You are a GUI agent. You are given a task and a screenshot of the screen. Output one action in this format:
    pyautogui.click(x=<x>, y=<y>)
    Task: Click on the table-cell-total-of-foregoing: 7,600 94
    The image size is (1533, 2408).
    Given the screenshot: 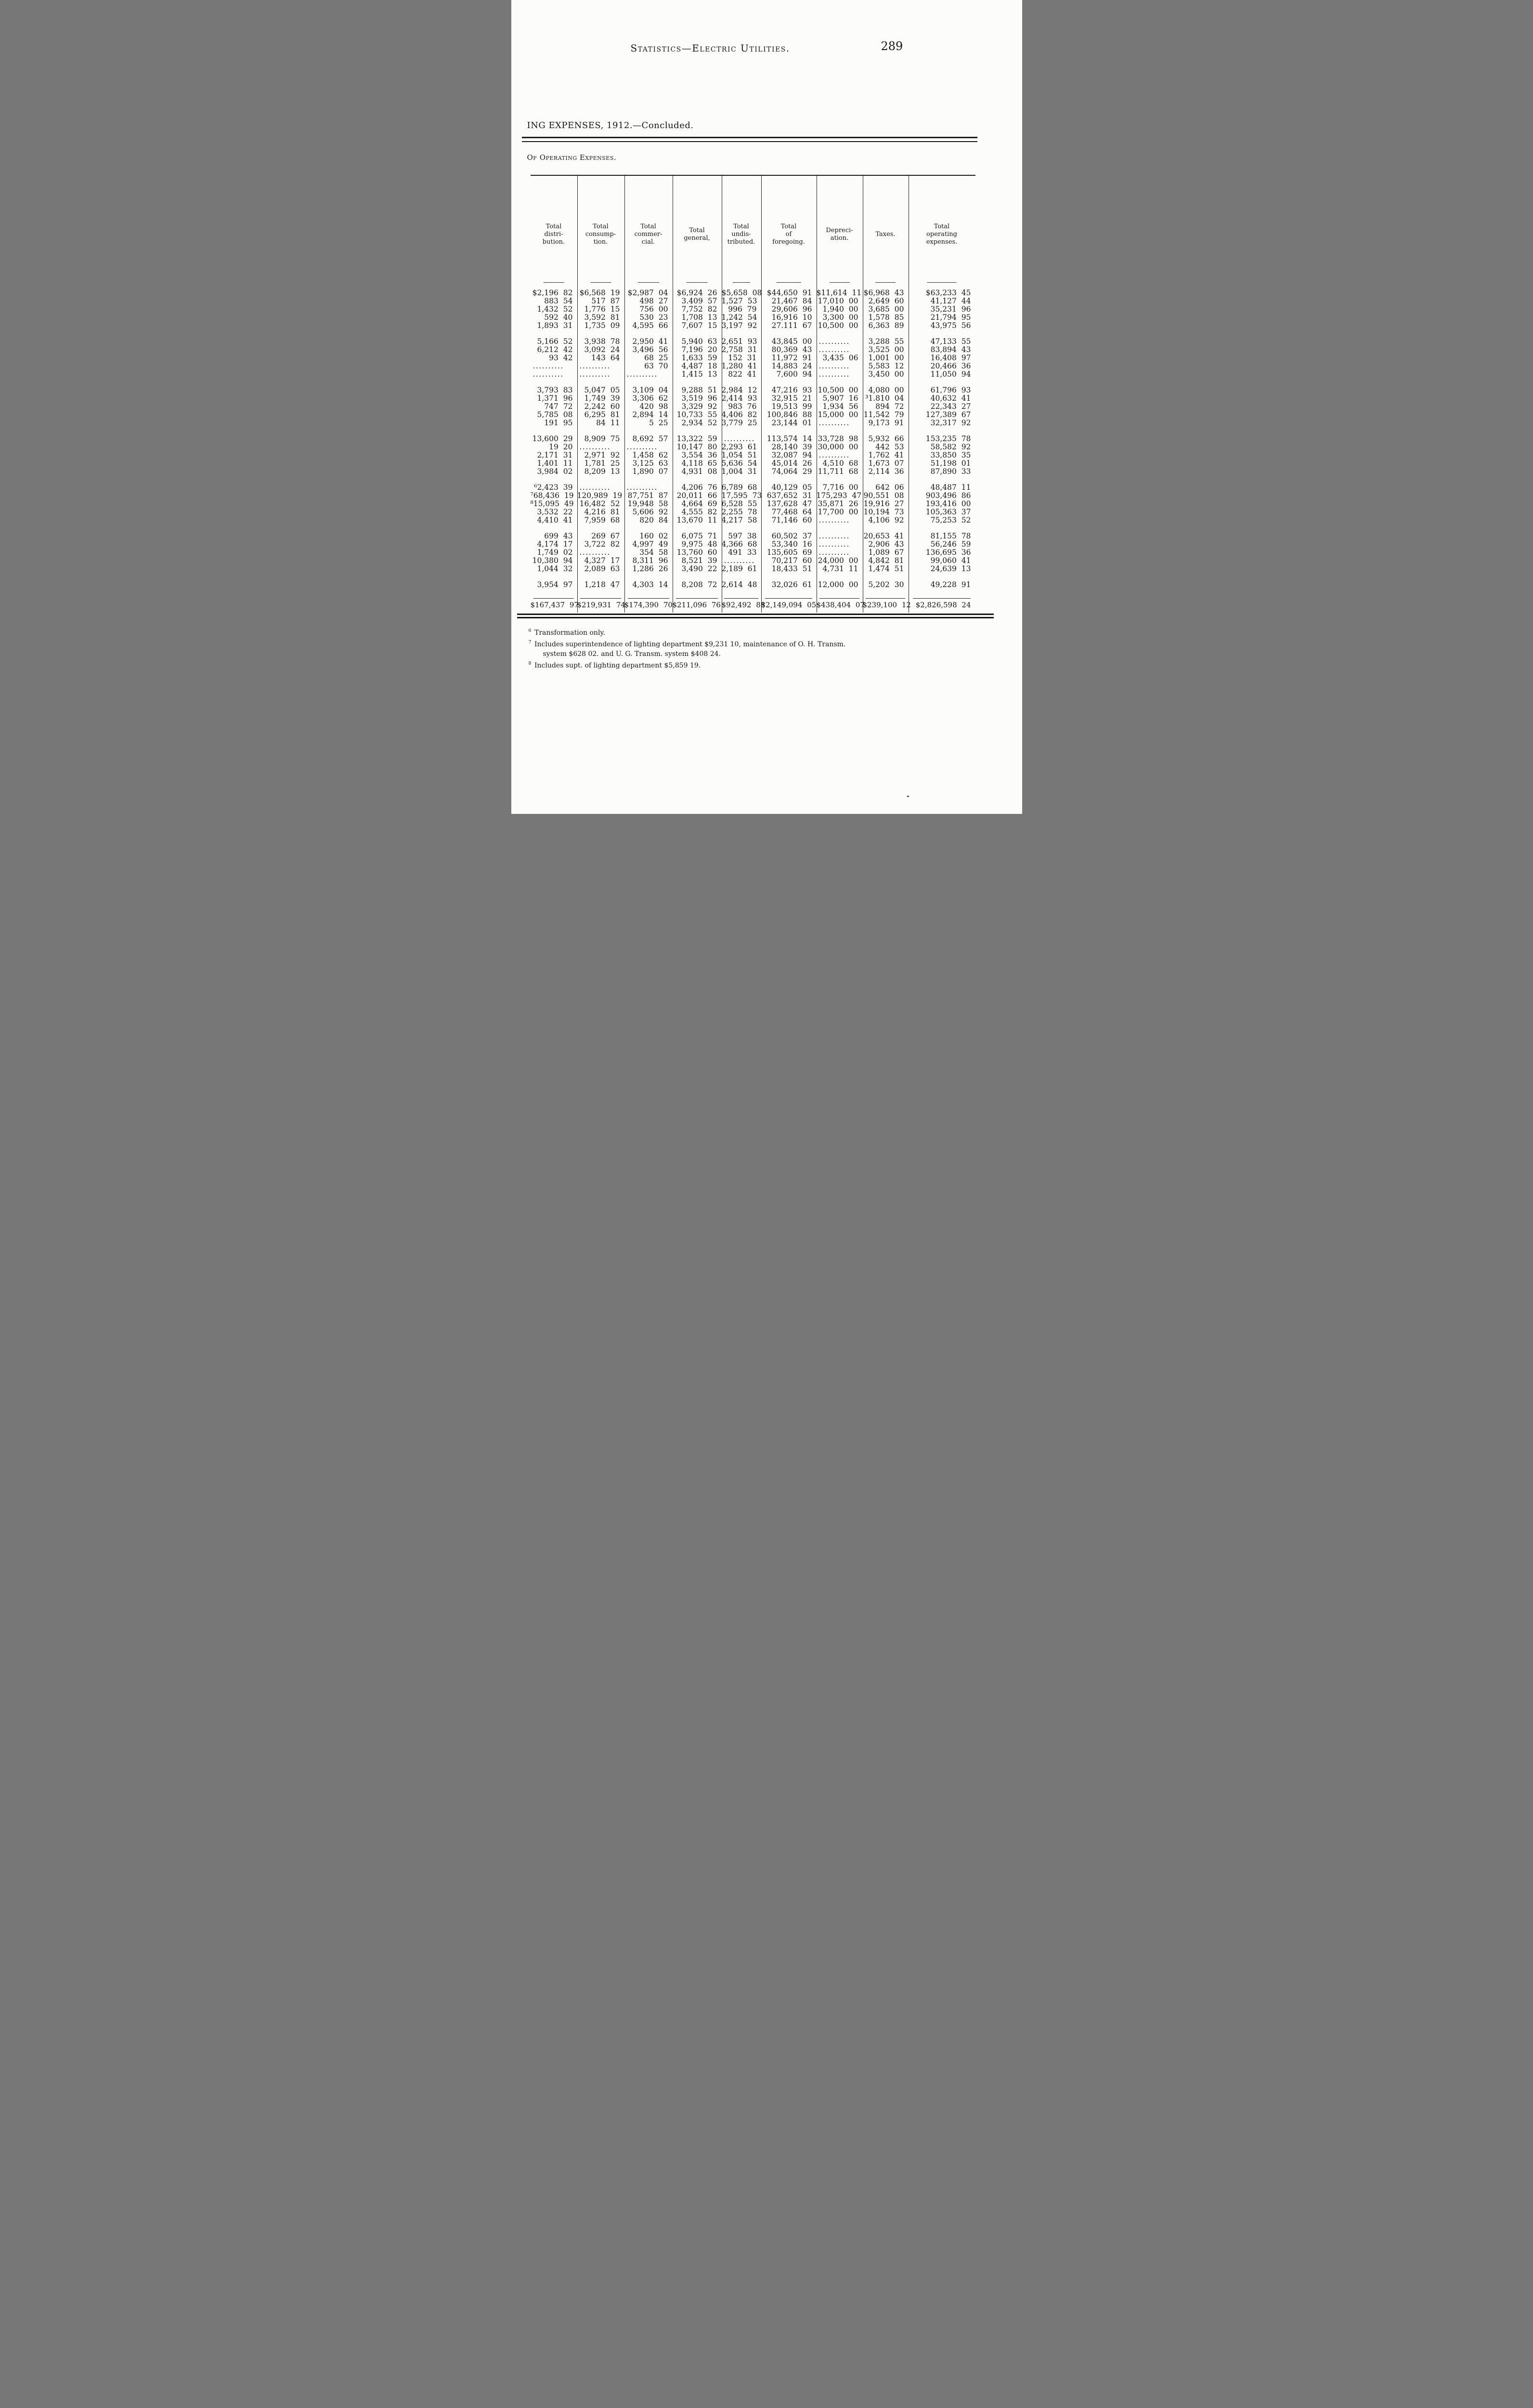 What is the action you would take?
    pyautogui.click(x=794, y=374)
    